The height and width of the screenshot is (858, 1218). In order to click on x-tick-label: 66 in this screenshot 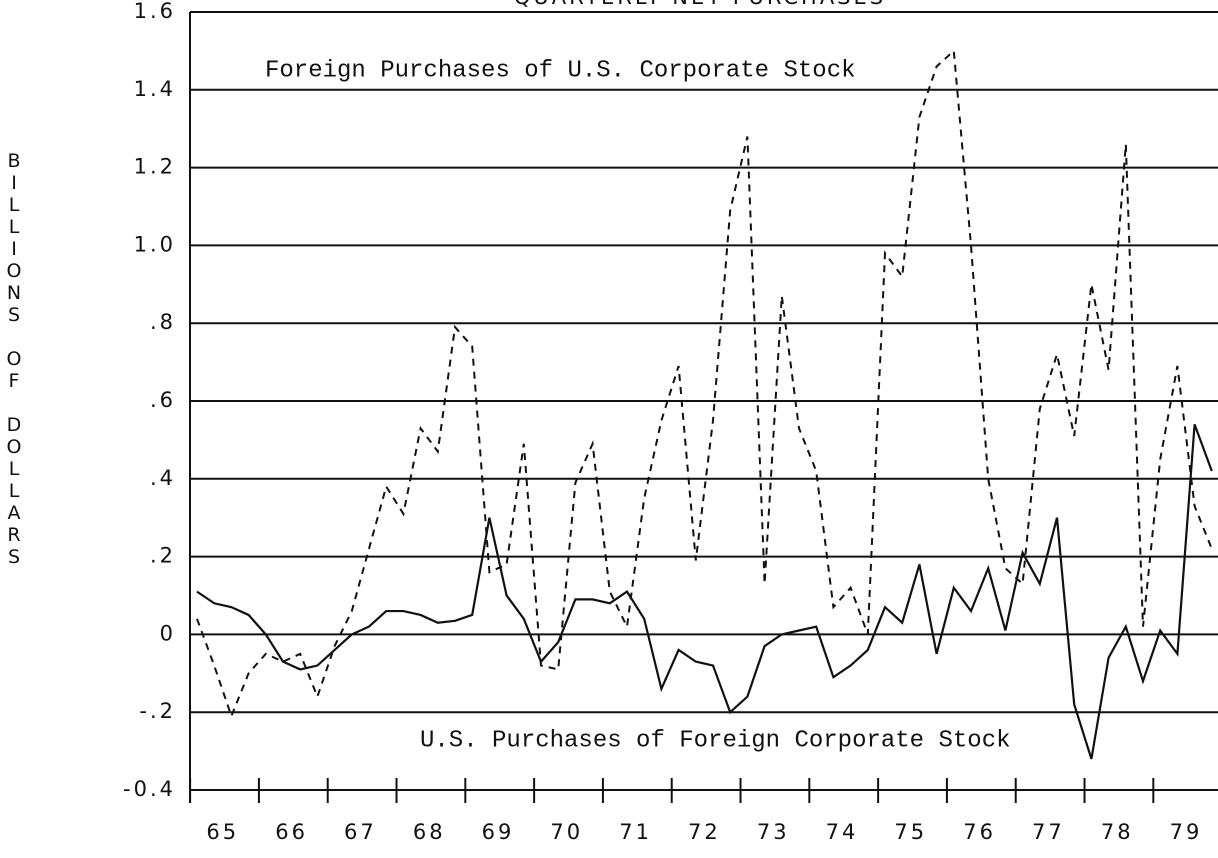, I will do `click(291, 832)`.